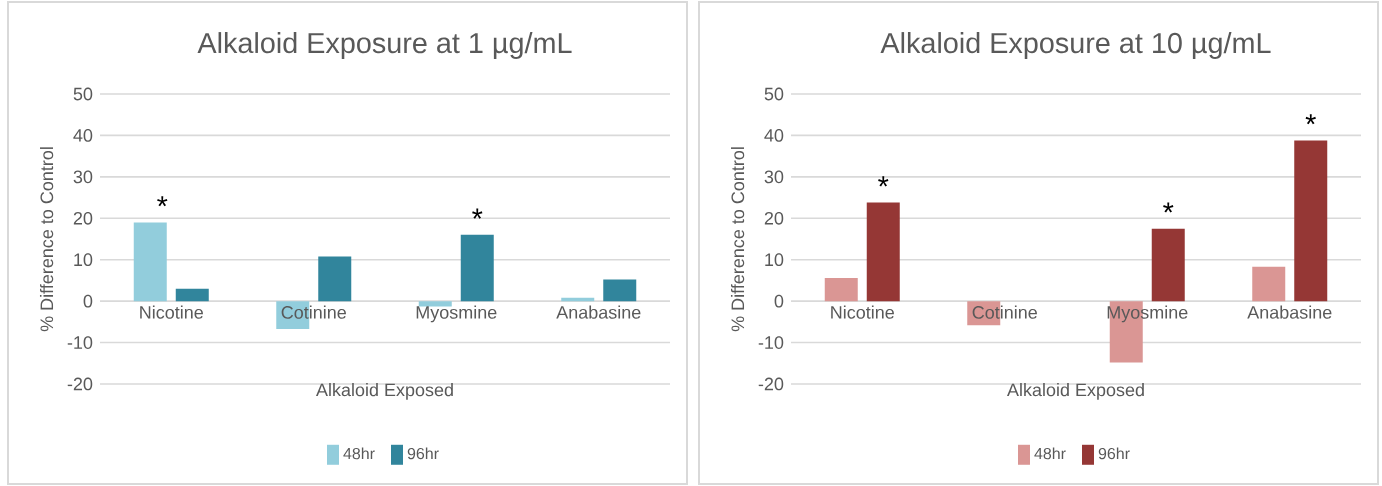 The height and width of the screenshot is (486, 1382). What do you see at coordinates (384, 45) in the screenshot?
I see `chart-title: Alkaloid Exposure at 1 µg/mL` at bounding box center [384, 45].